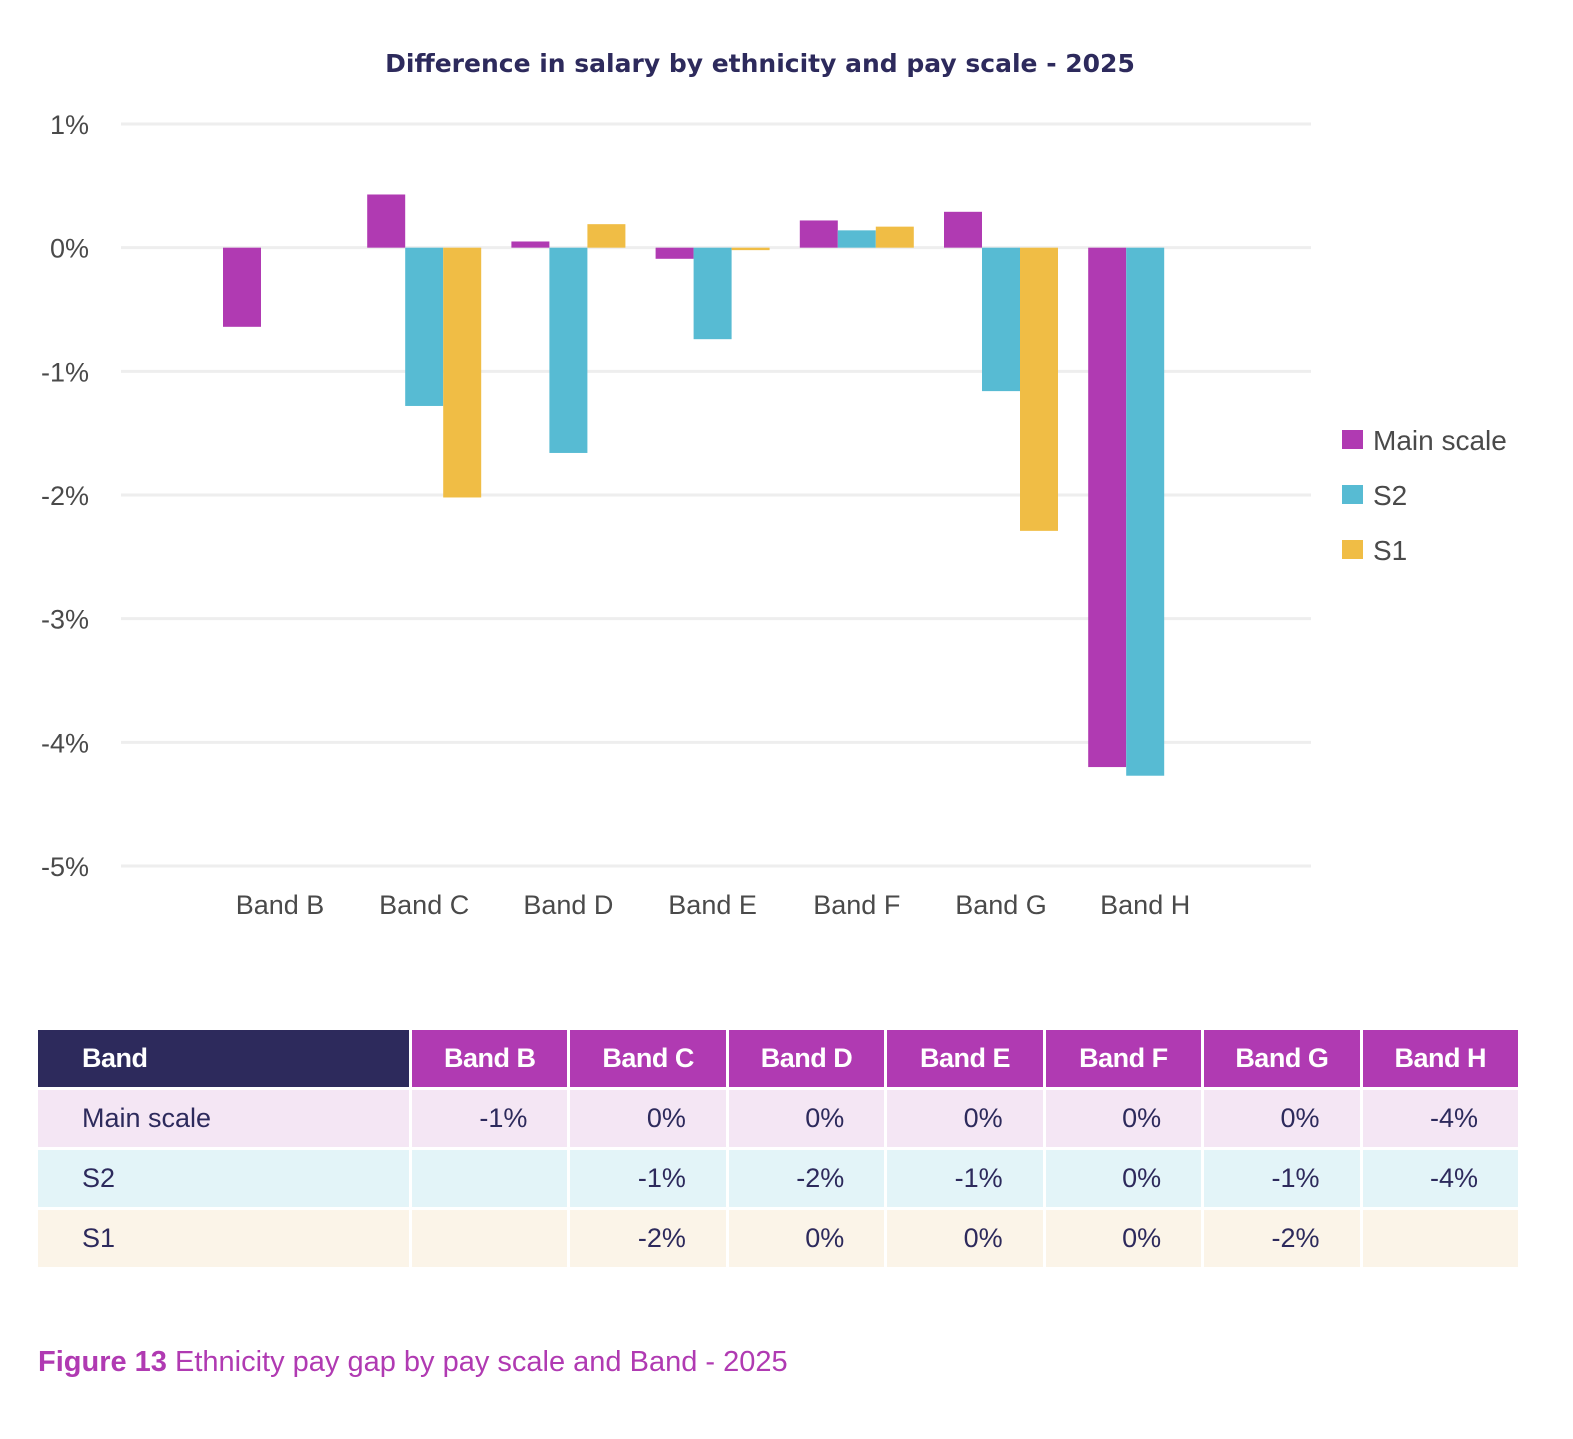 Image resolution: width=1573 pixels, height=1439 pixels. What do you see at coordinates (280, 905) in the screenshot?
I see `x-tick-label: Band B` at bounding box center [280, 905].